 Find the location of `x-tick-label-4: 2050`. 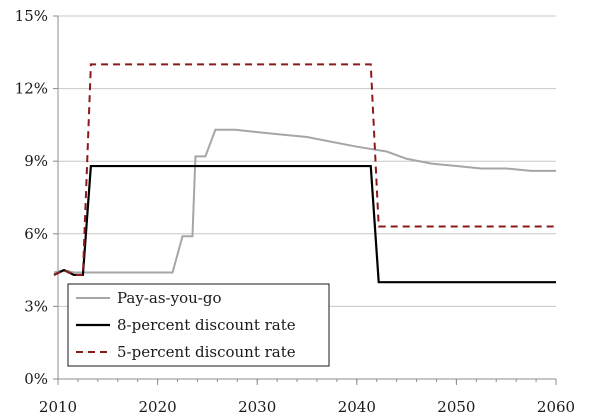

x-tick-label-4: 2050 is located at coordinates (456, 407).